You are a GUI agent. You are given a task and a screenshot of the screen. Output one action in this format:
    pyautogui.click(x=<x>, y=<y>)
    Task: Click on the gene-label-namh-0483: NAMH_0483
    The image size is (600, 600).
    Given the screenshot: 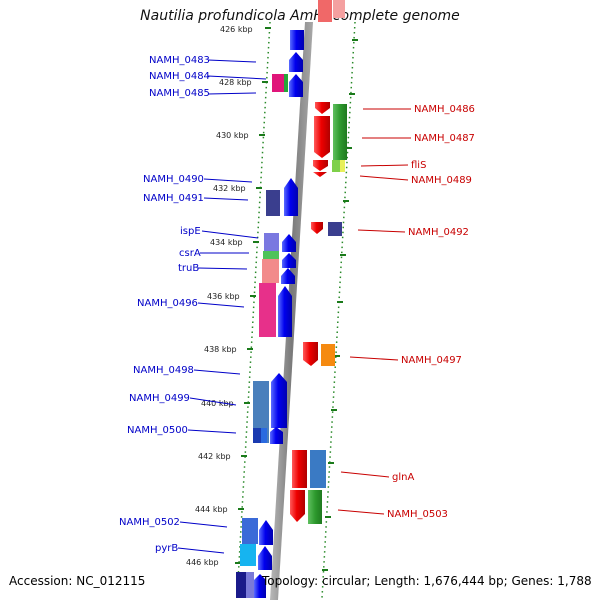 What is the action you would take?
    pyautogui.click(x=179, y=60)
    